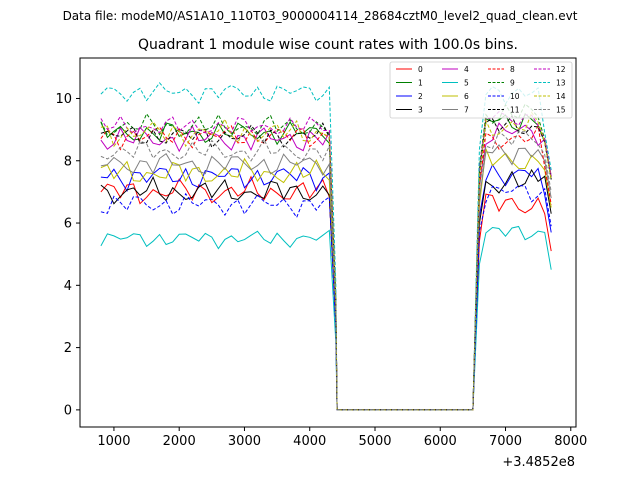  Describe the element at coordinates (68, 348) in the screenshot. I see `y-tick-label-2: 2` at that location.